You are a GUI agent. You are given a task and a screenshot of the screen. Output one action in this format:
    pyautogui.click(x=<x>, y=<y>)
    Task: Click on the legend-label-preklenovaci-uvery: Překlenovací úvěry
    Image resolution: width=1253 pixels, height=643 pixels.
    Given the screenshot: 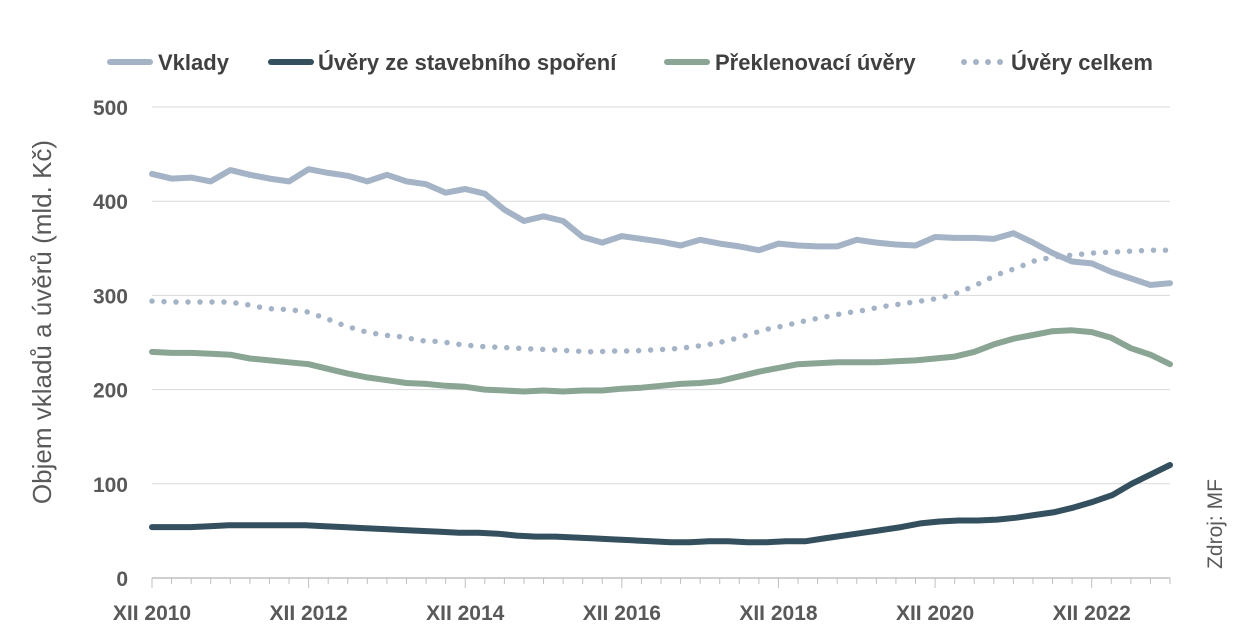 What is the action you would take?
    pyautogui.click(x=815, y=62)
    